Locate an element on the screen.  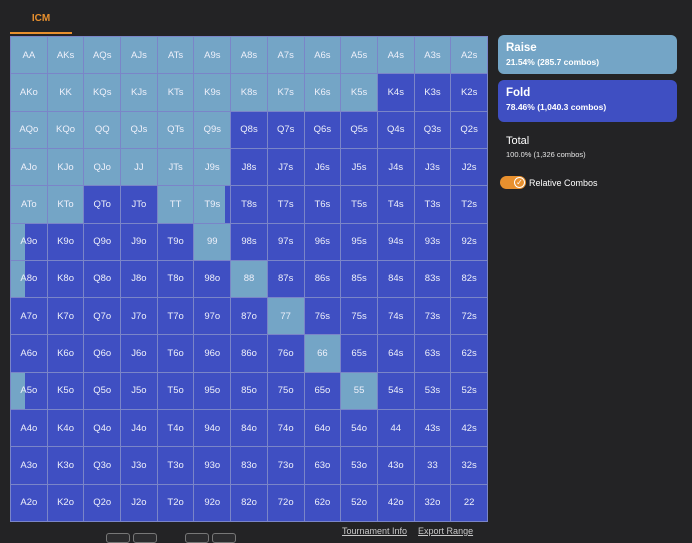
hand-cell: T9o is located at coordinates (175, 241).